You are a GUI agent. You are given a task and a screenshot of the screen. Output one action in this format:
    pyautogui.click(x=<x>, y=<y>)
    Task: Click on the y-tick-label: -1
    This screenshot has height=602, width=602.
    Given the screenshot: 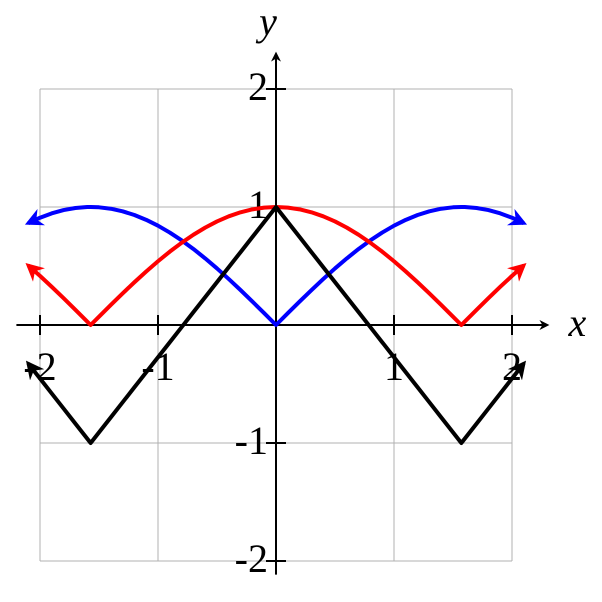 What is the action you would take?
    pyautogui.click(x=251, y=440)
    